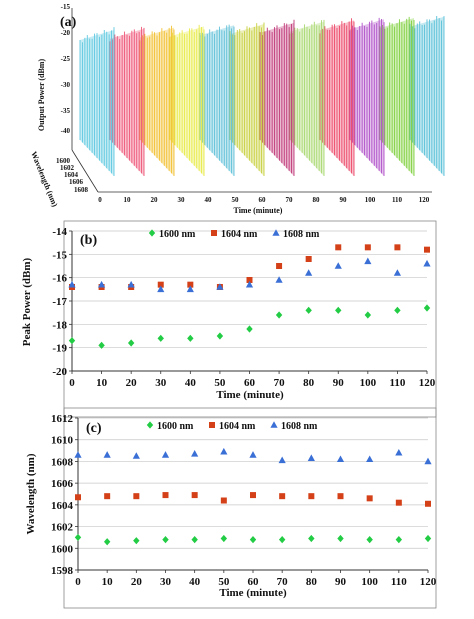 Image resolution: width=474 pixels, height=619 pixels. Describe the element at coordinates (62, 506) in the screenshot. I see `y-tick-label: 1604` at that location.